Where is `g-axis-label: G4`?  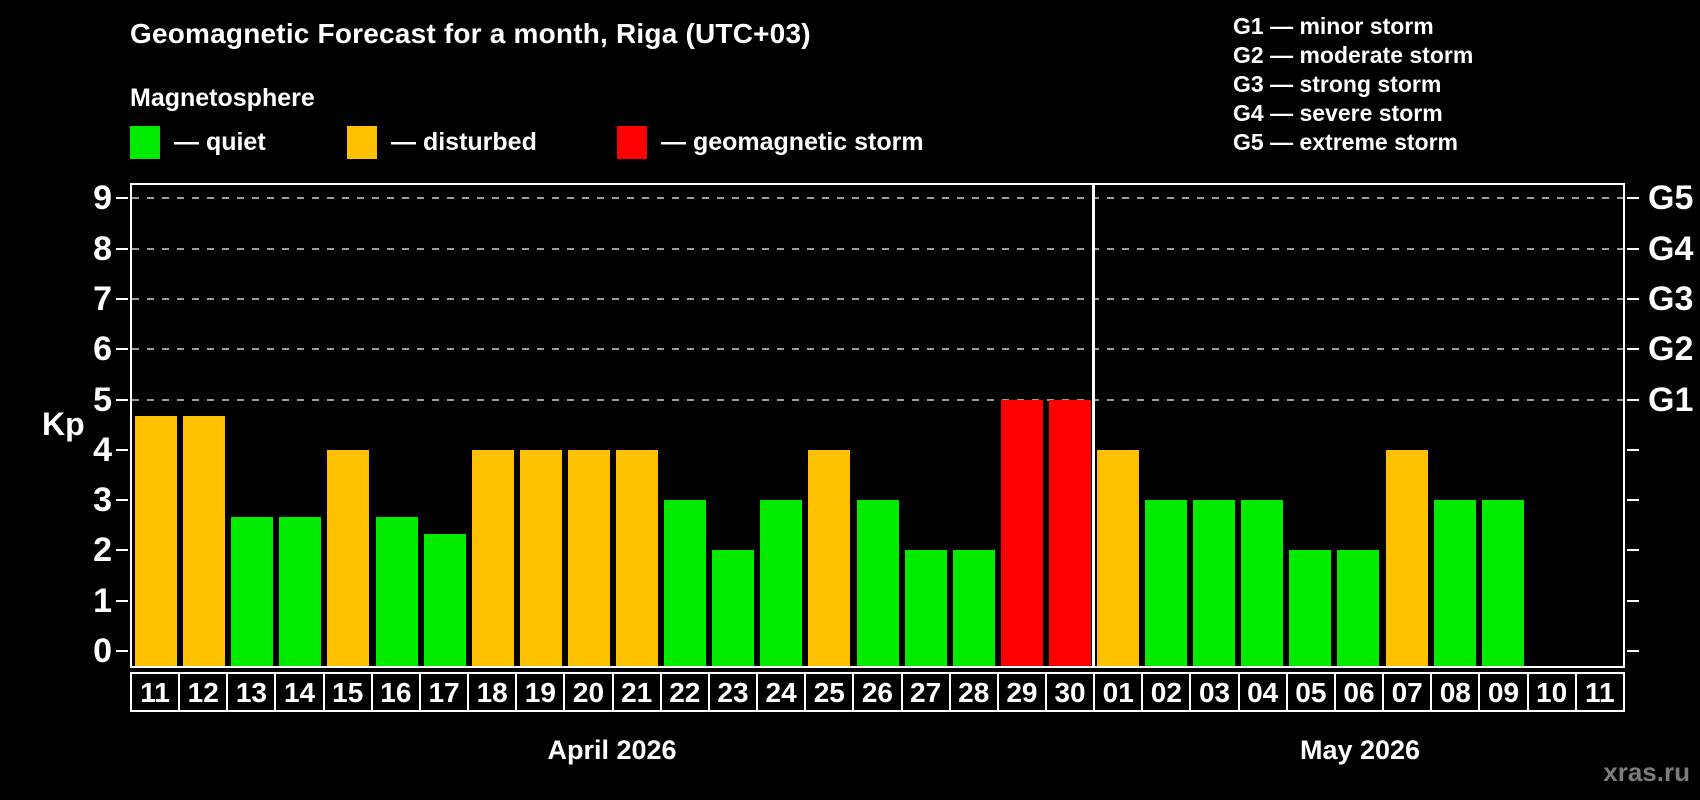
g-axis-label: G4 is located at coordinates (1671, 248).